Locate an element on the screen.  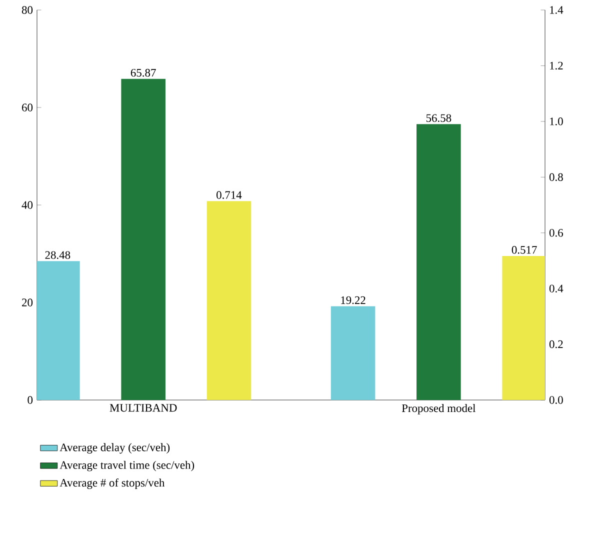
data-label: 56.58 is located at coordinates (439, 118).